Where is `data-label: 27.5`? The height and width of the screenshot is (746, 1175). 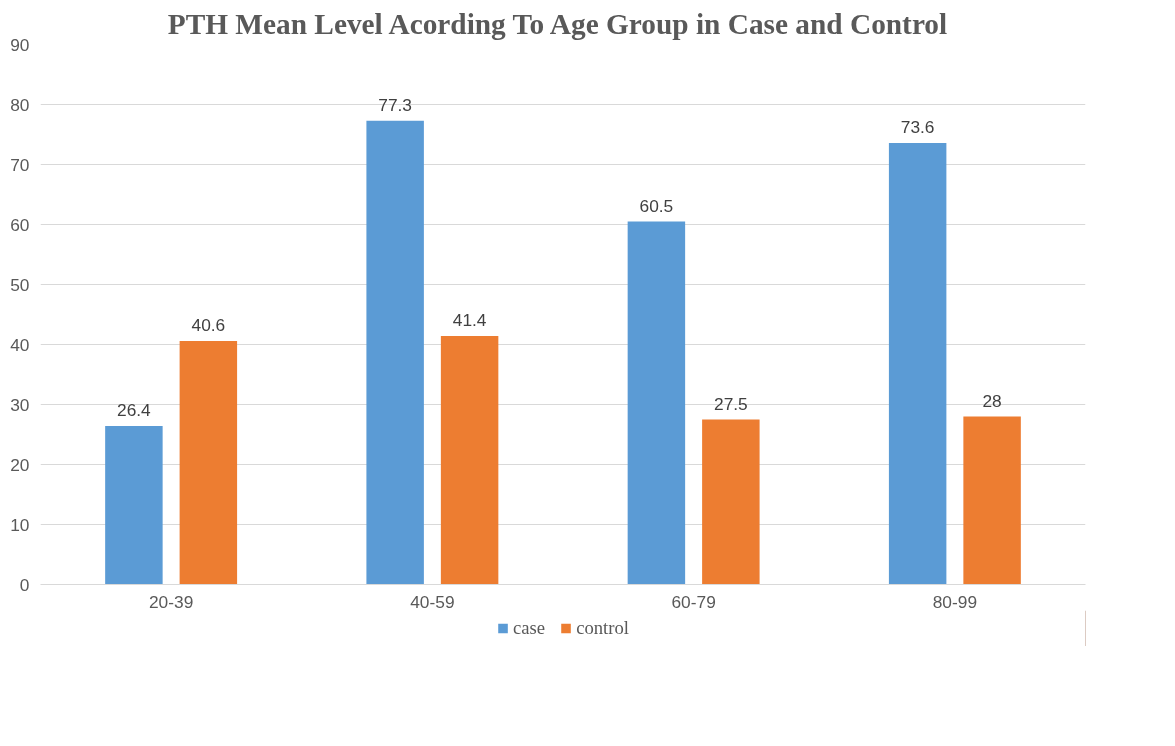 data-label: 27.5 is located at coordinates (730, 403).